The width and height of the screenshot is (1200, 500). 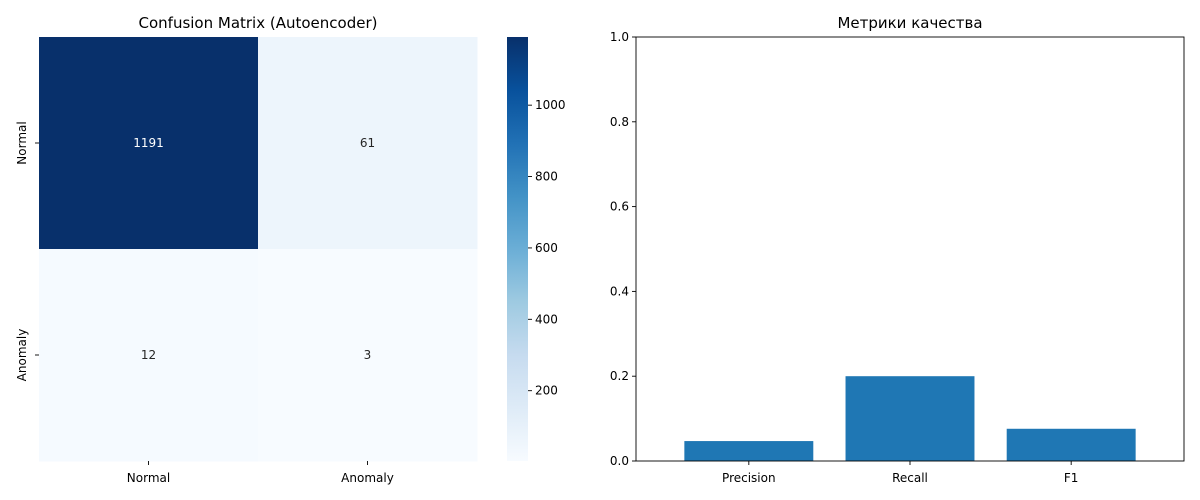 What do you see at coordinates (260, 473) in the screenshot?
I see `heatmap-x-ticks: Normal Anomaly` at bounding box center [260, 473].